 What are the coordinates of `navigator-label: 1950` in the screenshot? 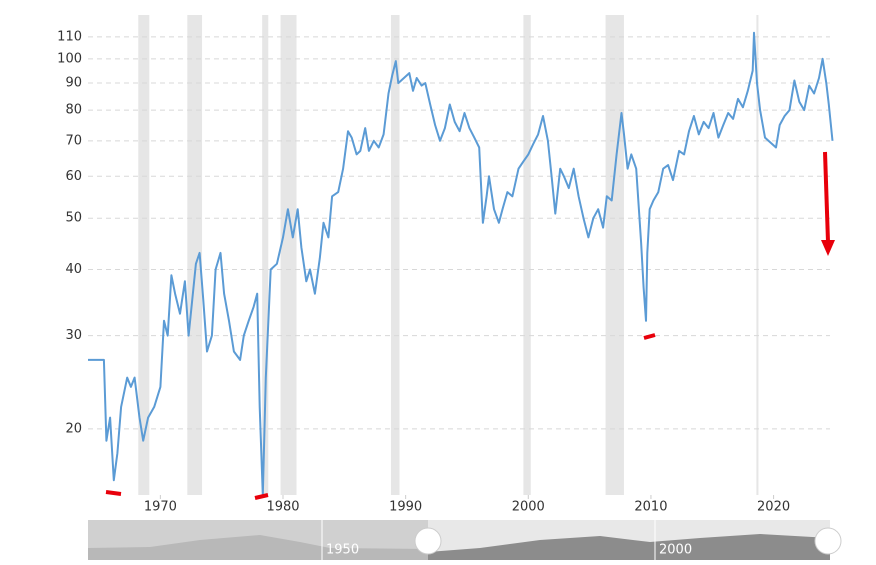 It's located at (342, 550).